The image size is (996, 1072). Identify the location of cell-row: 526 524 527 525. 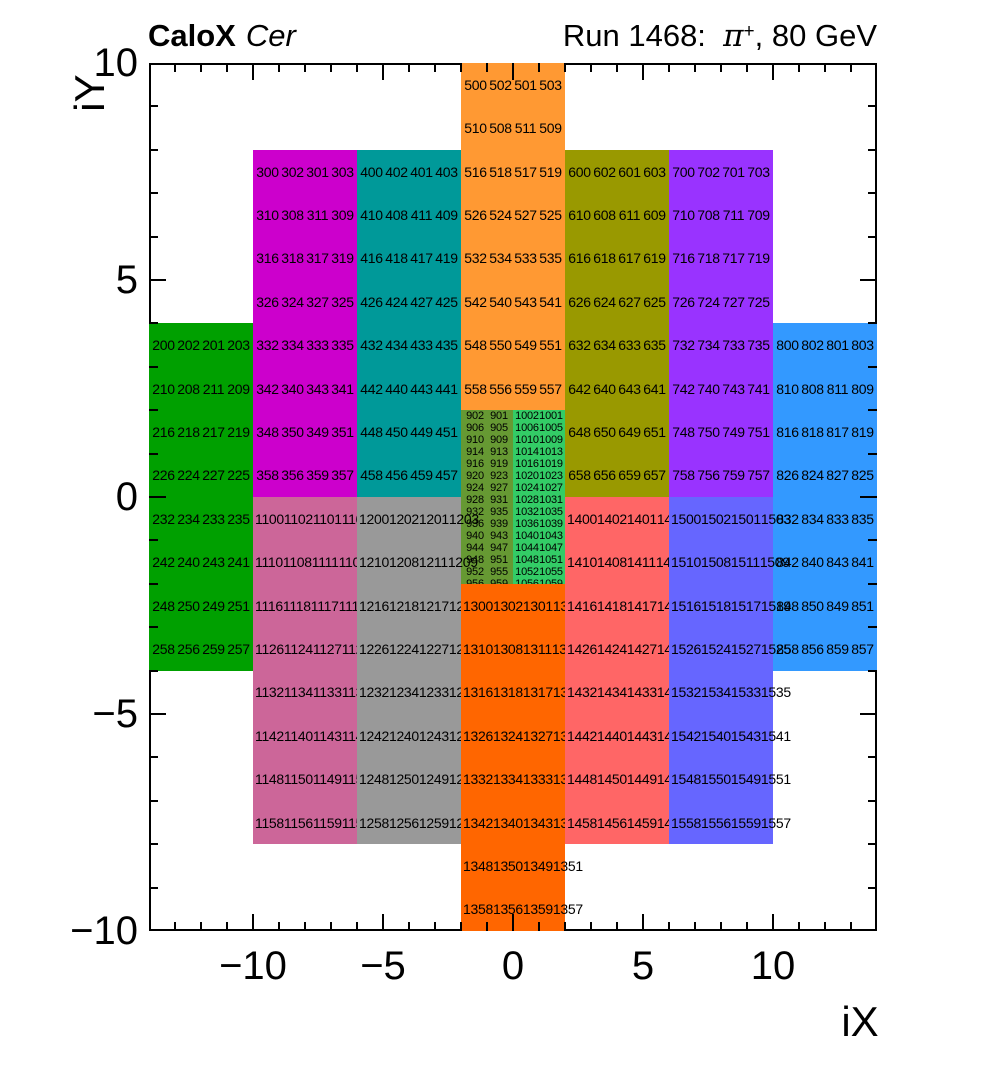
(513, 214).